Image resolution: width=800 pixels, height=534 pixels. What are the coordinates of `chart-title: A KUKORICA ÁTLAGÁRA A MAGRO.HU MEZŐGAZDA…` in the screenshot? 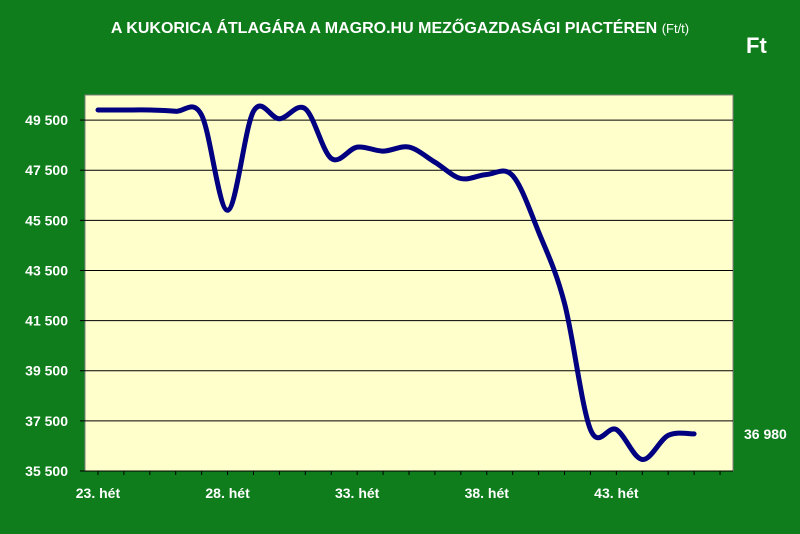 It's located at (400, 29).